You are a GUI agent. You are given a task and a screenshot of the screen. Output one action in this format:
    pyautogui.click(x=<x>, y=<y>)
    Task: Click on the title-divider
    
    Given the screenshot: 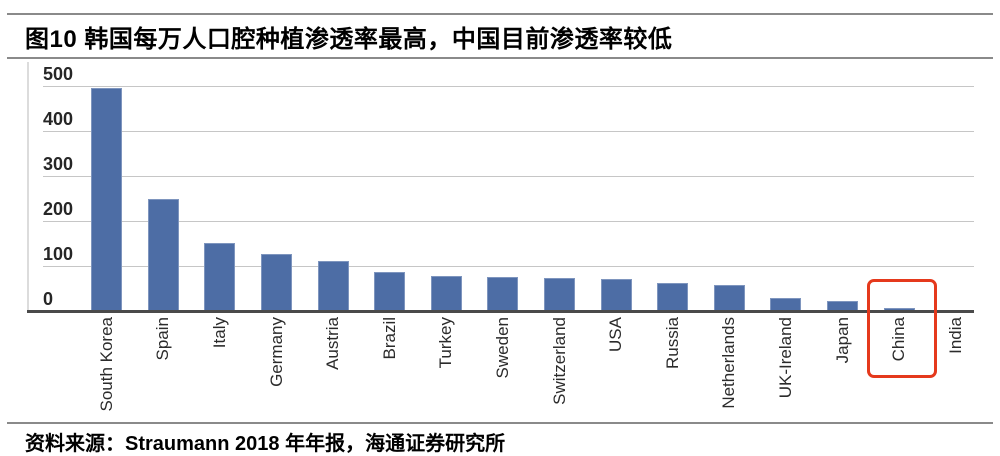 What is the action you would take?
    pyautogui.click(x=500, y=58)
    